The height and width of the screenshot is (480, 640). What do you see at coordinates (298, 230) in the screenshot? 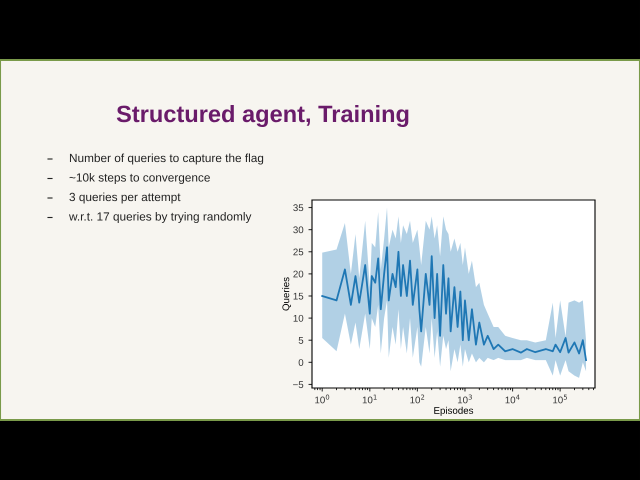
I see `y-tick-label: 30` at bounding box center [298, 230].